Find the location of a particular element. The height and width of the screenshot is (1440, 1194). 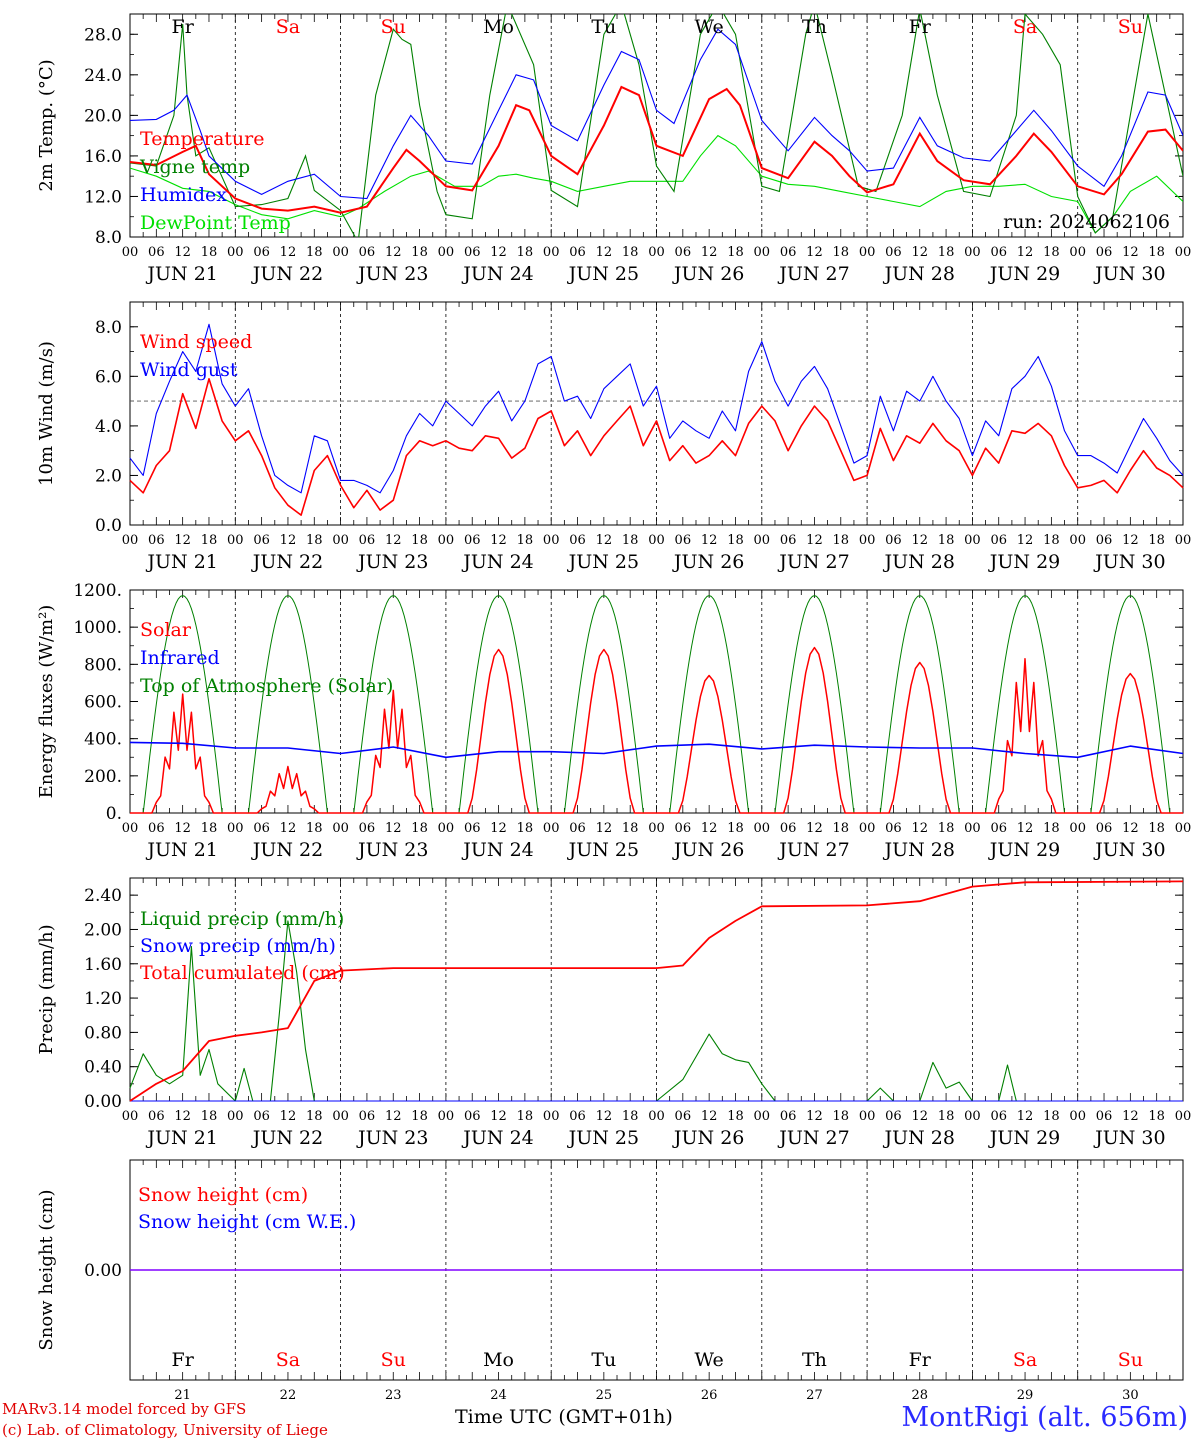

y-tick-label: 1200. is located at coordinates (97, 591).